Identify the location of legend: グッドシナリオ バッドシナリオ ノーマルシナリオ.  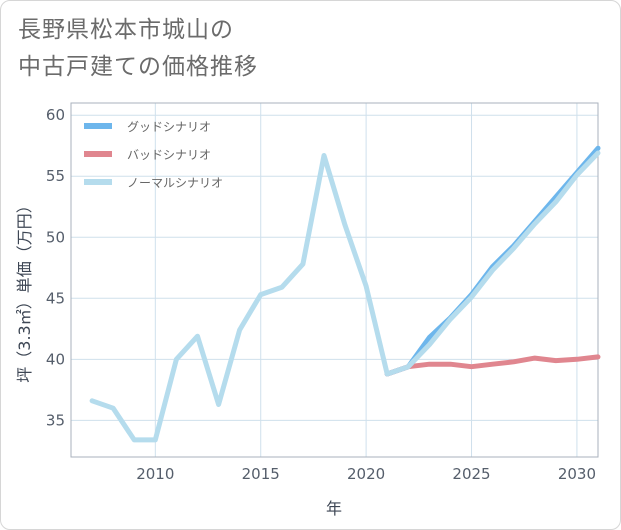
(153, 155).